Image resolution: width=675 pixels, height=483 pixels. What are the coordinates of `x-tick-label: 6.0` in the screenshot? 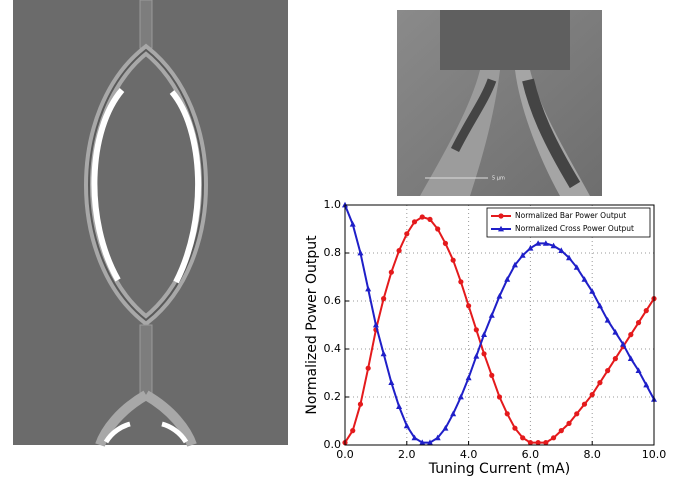 It's located at (531, 454).